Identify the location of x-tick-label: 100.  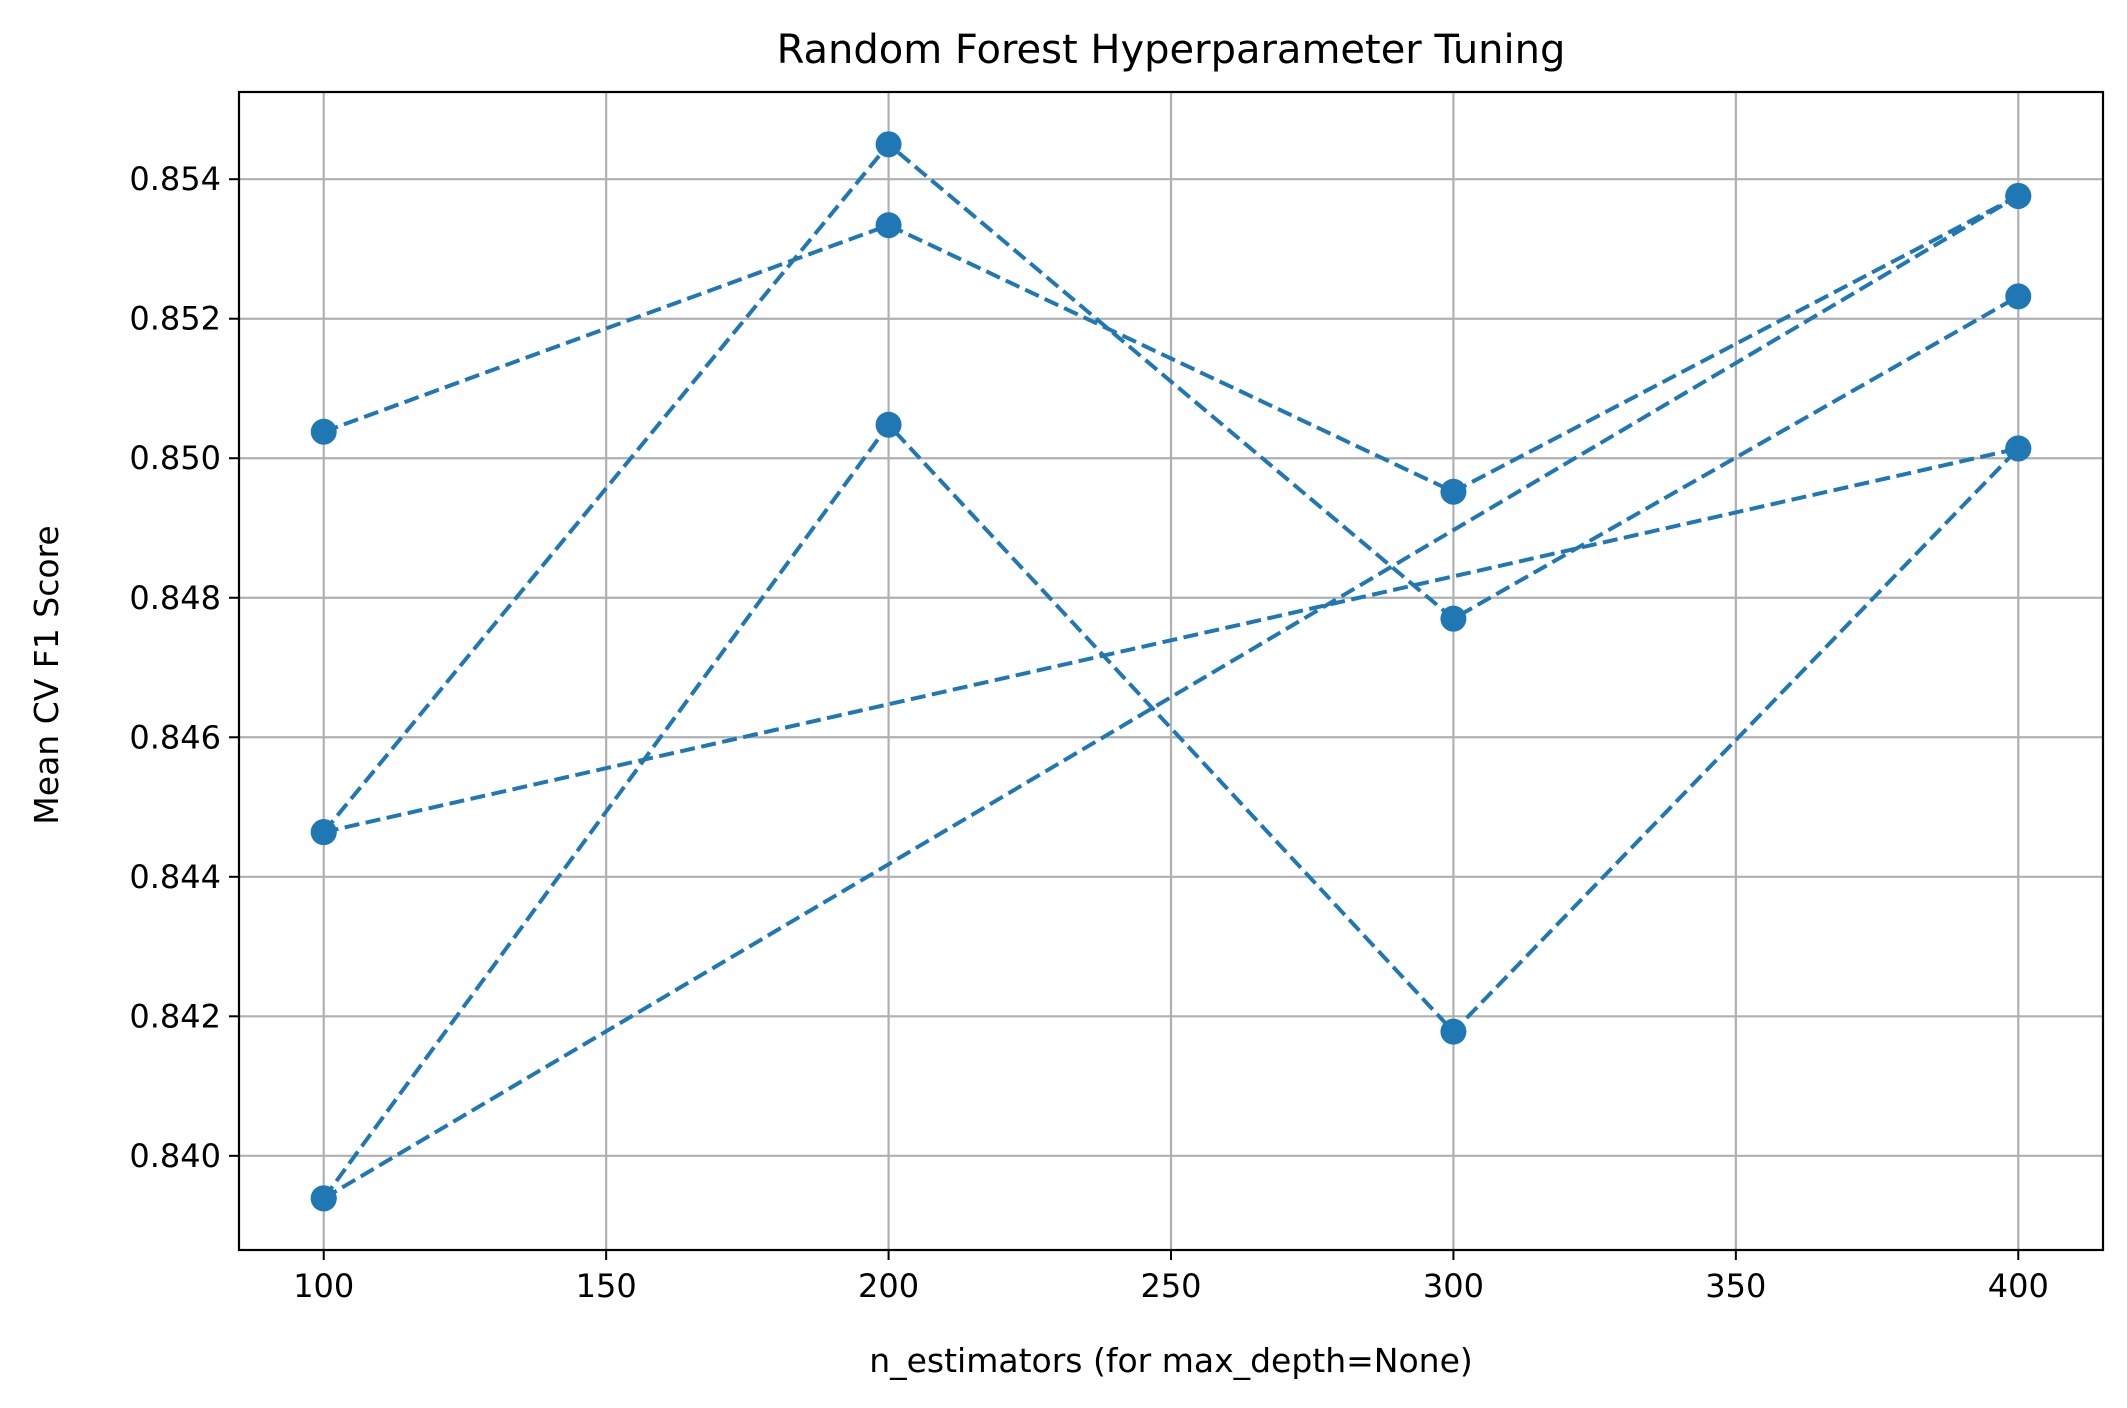
(323, 1286).